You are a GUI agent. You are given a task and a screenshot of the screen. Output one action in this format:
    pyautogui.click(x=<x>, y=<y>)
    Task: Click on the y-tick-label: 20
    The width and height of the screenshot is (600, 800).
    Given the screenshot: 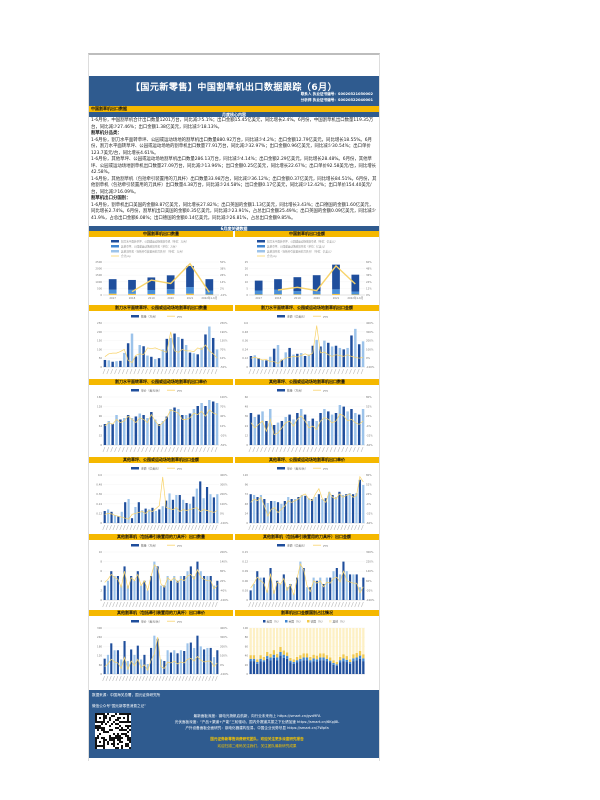 What is the action you would take?
    pyautogui.click(x=247, y=269)
    